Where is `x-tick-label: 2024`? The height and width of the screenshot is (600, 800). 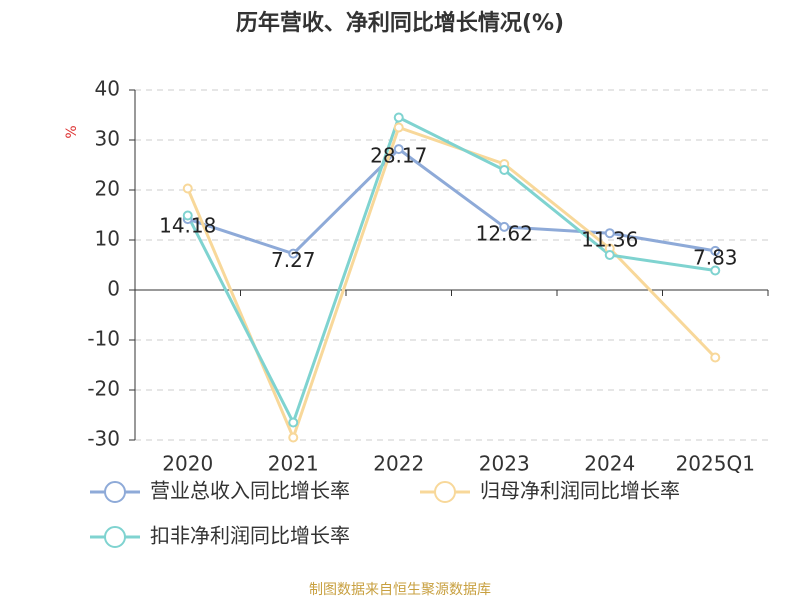 x-tick-label: 2024 is located at coordinates (609, 464).